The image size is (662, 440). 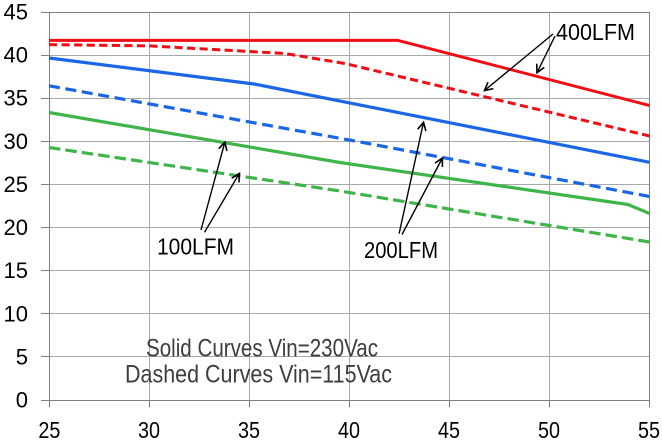 What do you see at coordinates (262, 349) in the screenshot?
I see `svg-text: Solid Curves Vin=230Vac` at bounding box center [262, 349].